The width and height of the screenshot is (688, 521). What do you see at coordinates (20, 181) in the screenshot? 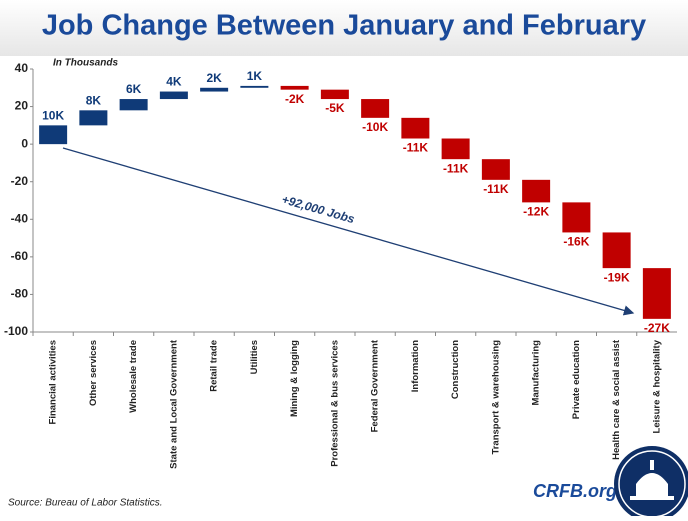
I see `y-tick-label: -20` at bounding box center [20, 181].